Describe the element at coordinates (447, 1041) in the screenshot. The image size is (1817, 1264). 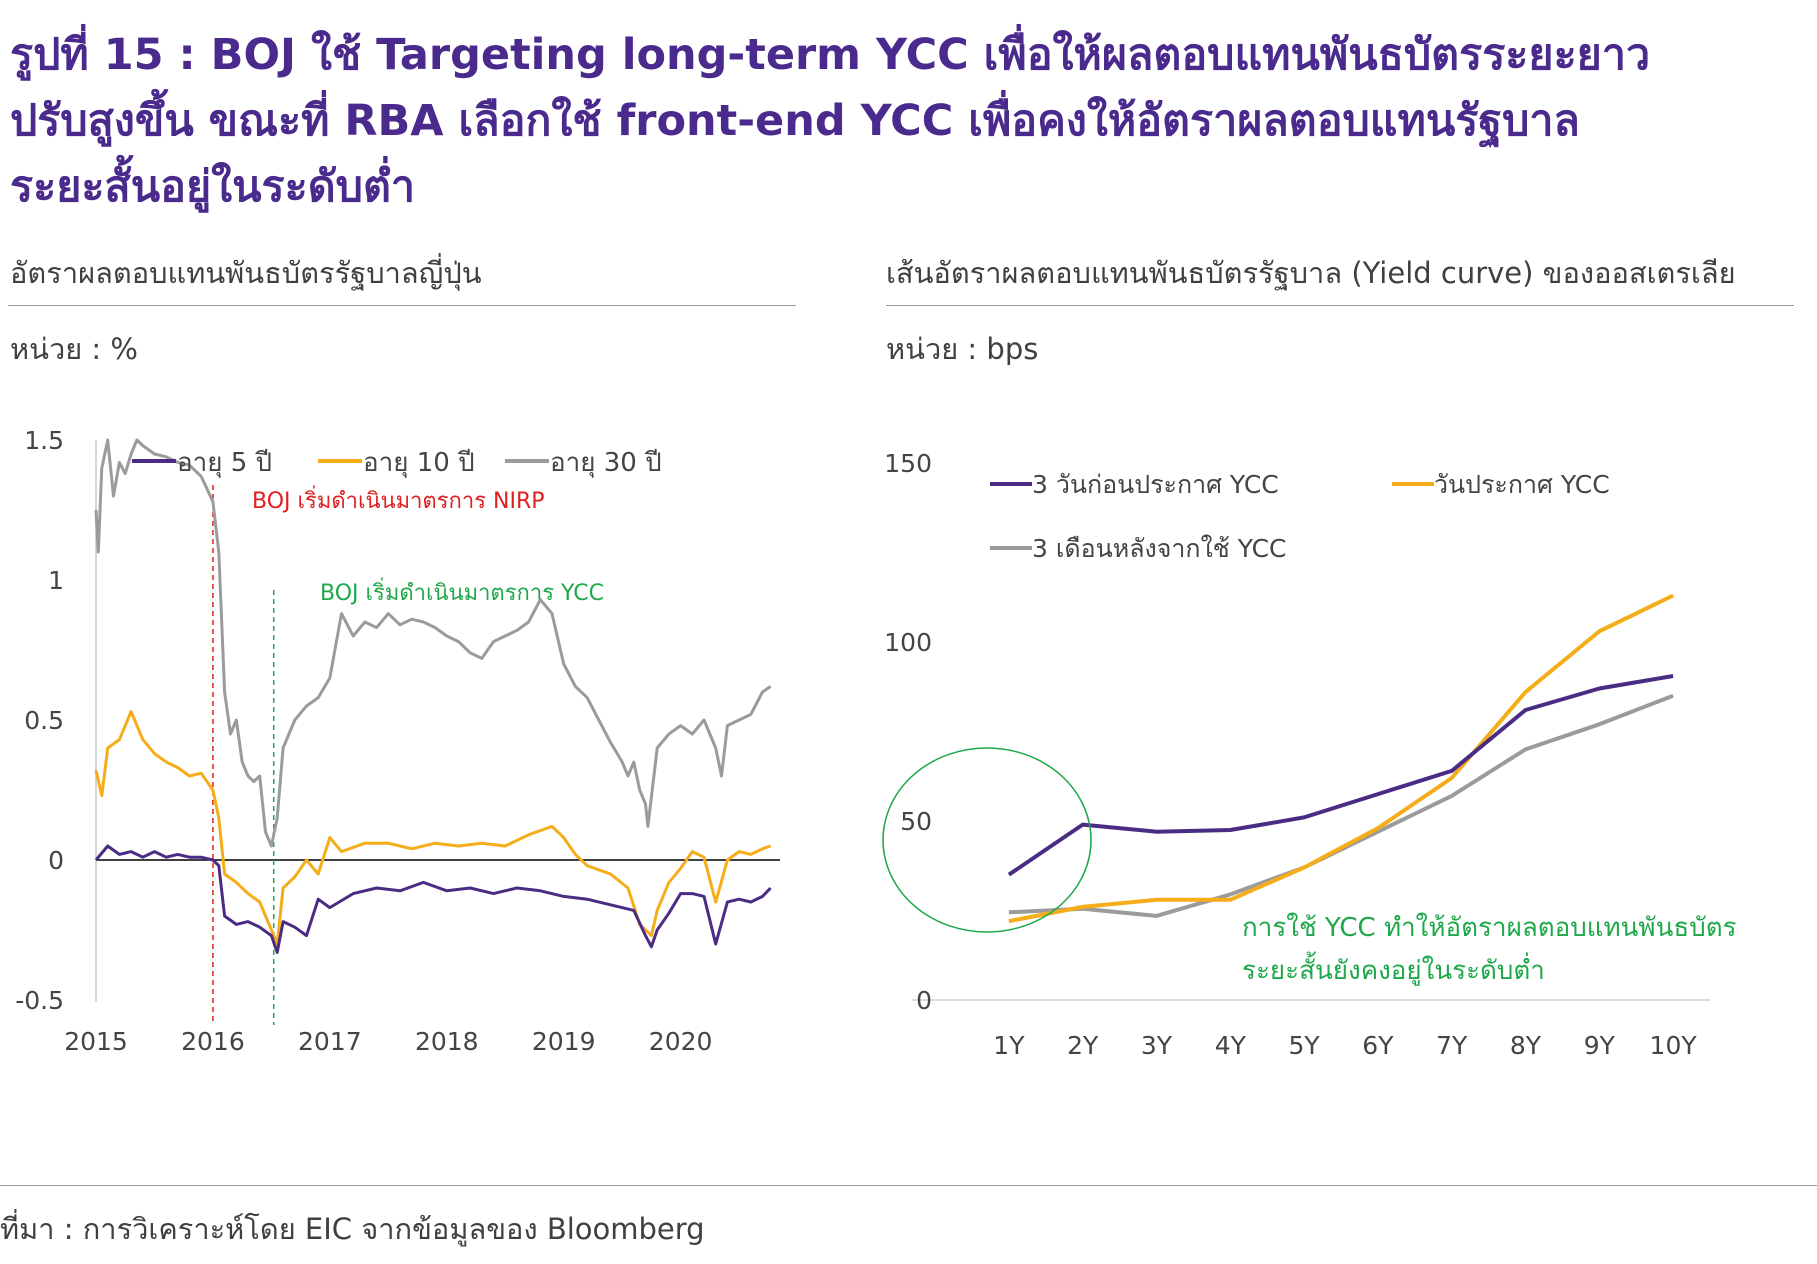
I see `x-tick-label: 2018` at that location.